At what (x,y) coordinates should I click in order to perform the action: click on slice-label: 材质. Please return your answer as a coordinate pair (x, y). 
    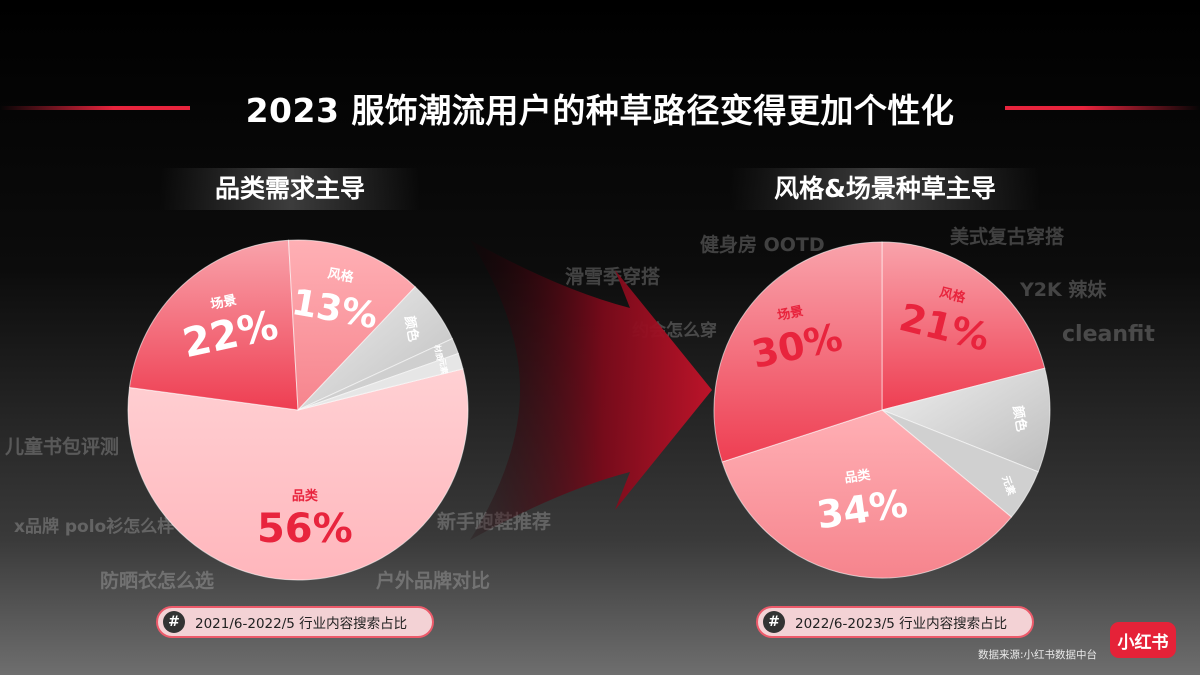
    Looking at the image, I should click on (438, 352).